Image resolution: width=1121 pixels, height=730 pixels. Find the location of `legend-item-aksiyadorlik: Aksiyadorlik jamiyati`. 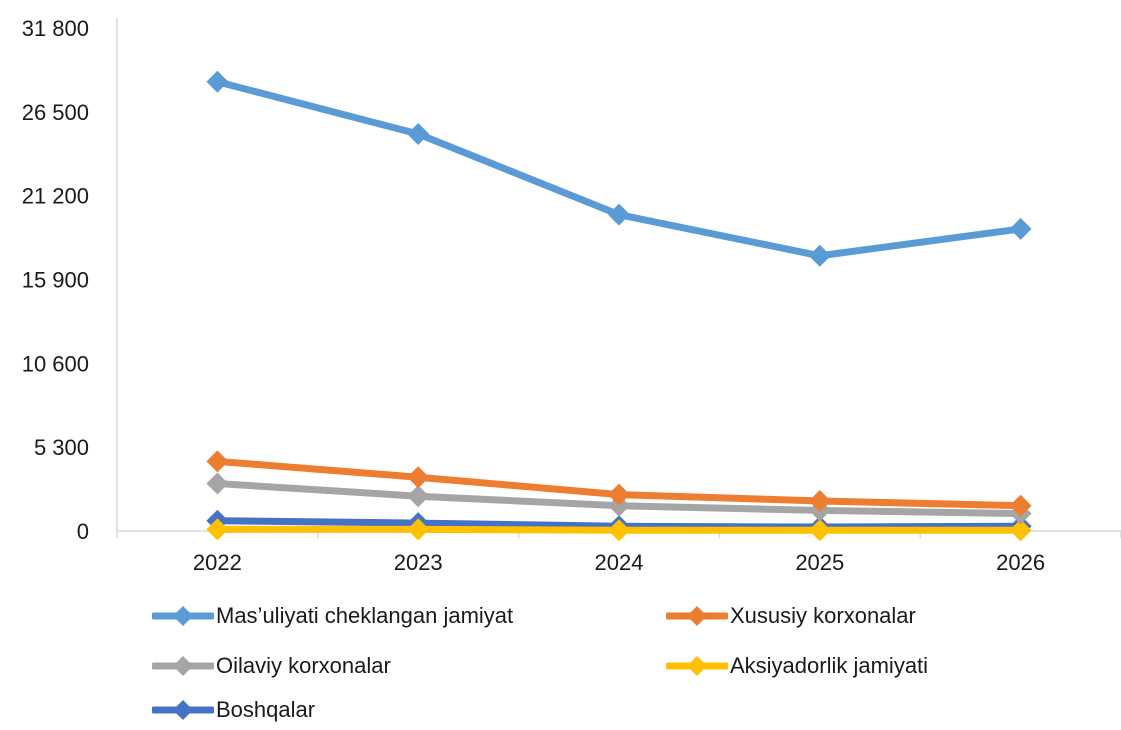

legend-item-aksiyadorlik: Aksiyadorlik jamiyati is located at coordinates (797, 666).